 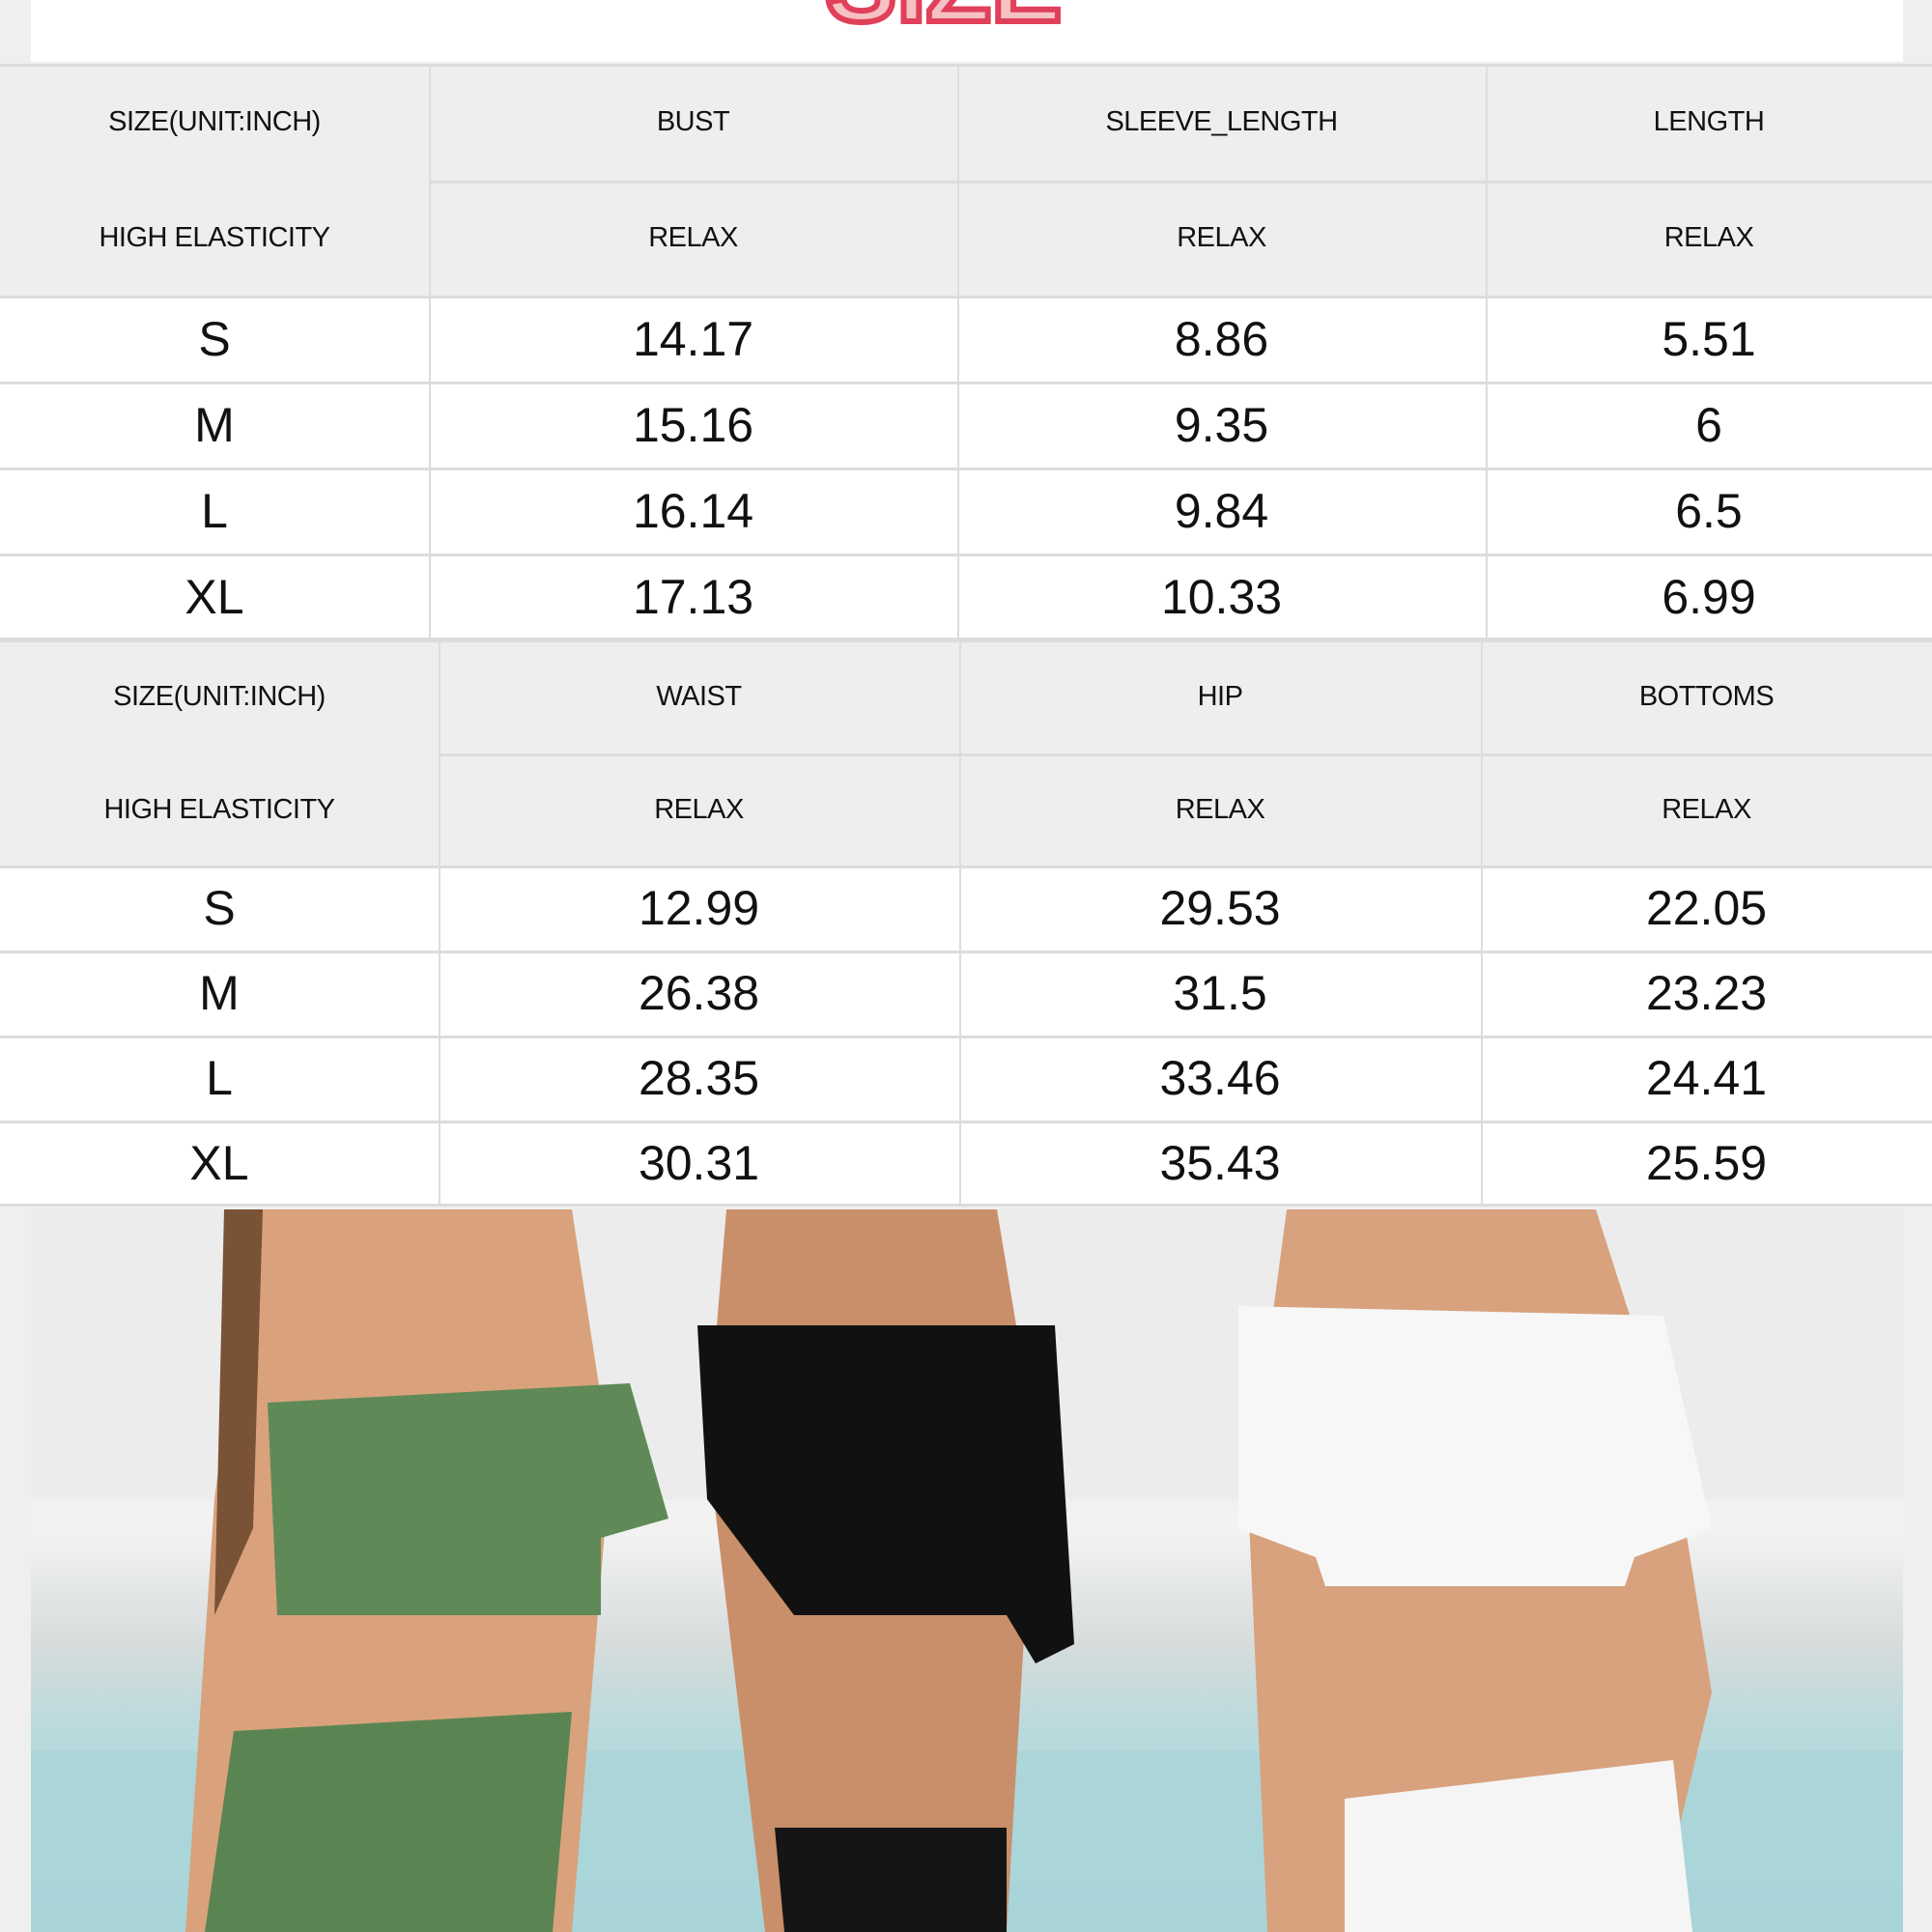 I want to click on size-logo: SIZE, so click(x=944, y=12).